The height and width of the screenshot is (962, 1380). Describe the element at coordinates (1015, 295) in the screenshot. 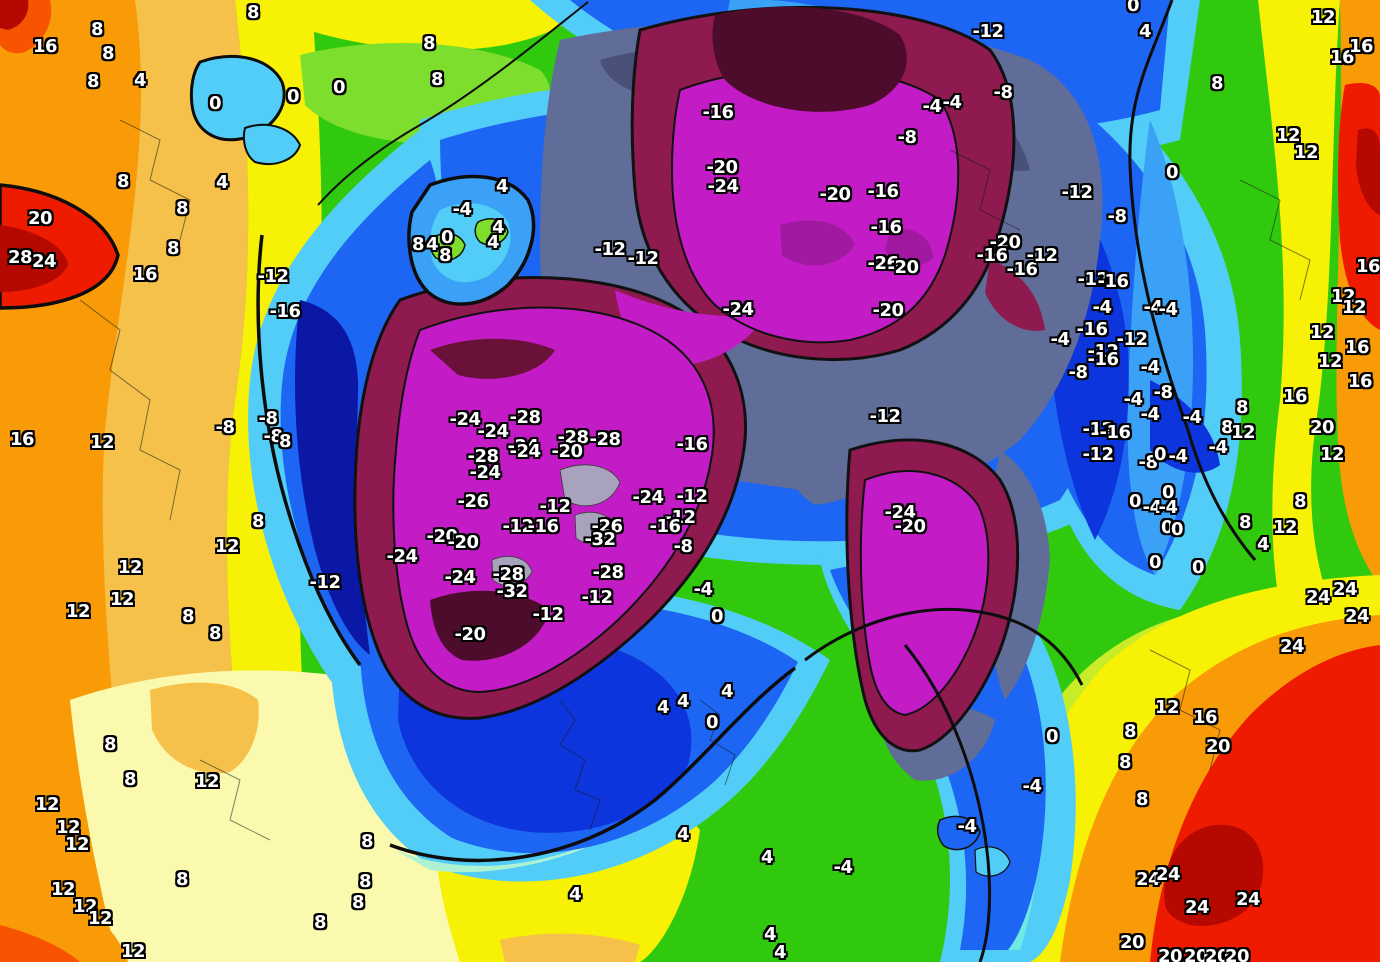

I see `region-maroon-wisp` at that location.